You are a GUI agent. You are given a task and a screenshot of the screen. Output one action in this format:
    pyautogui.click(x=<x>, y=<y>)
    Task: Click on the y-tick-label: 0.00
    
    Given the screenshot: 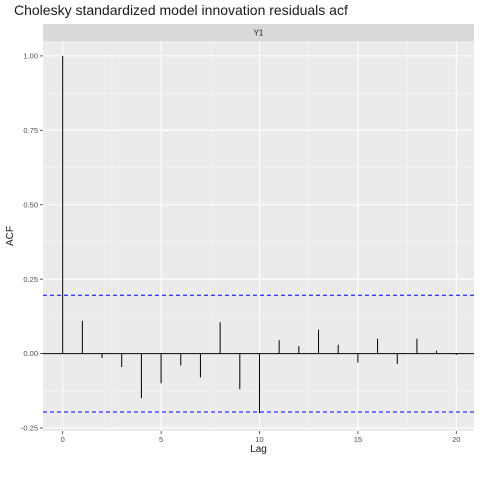 What is the action you would take?
    pyautogui.click(x=30, y=353)
    